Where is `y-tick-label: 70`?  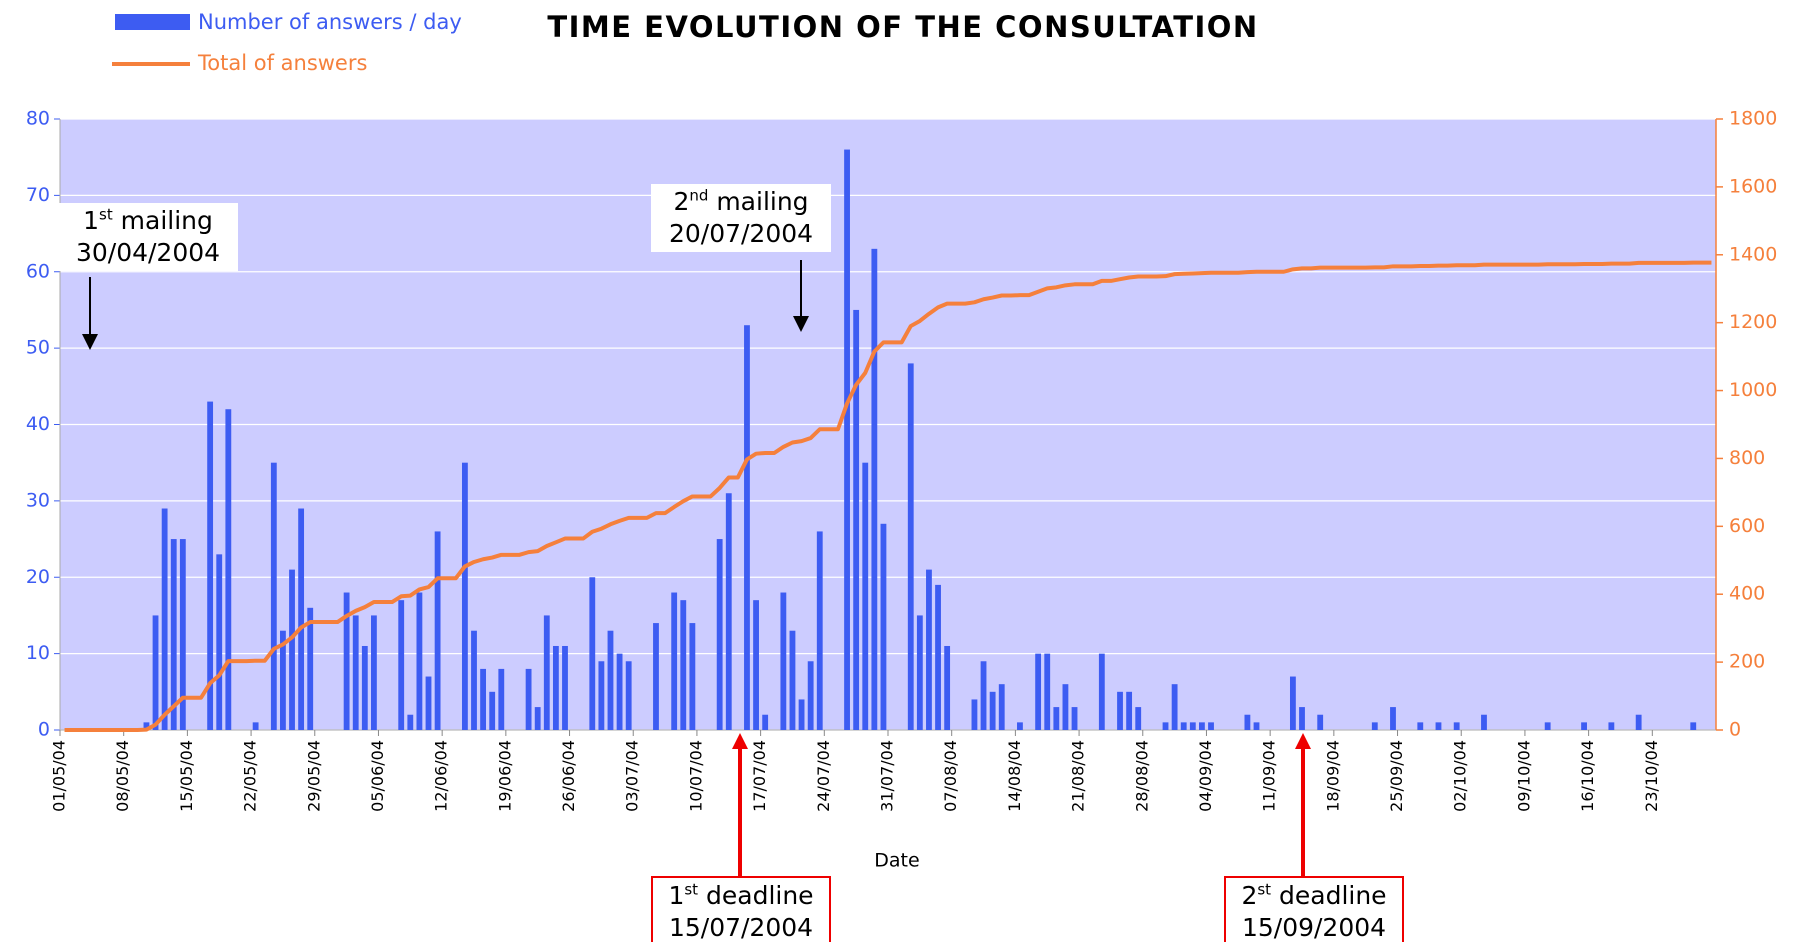
y-tick-label: 70 is located at coordinates (38, 195).